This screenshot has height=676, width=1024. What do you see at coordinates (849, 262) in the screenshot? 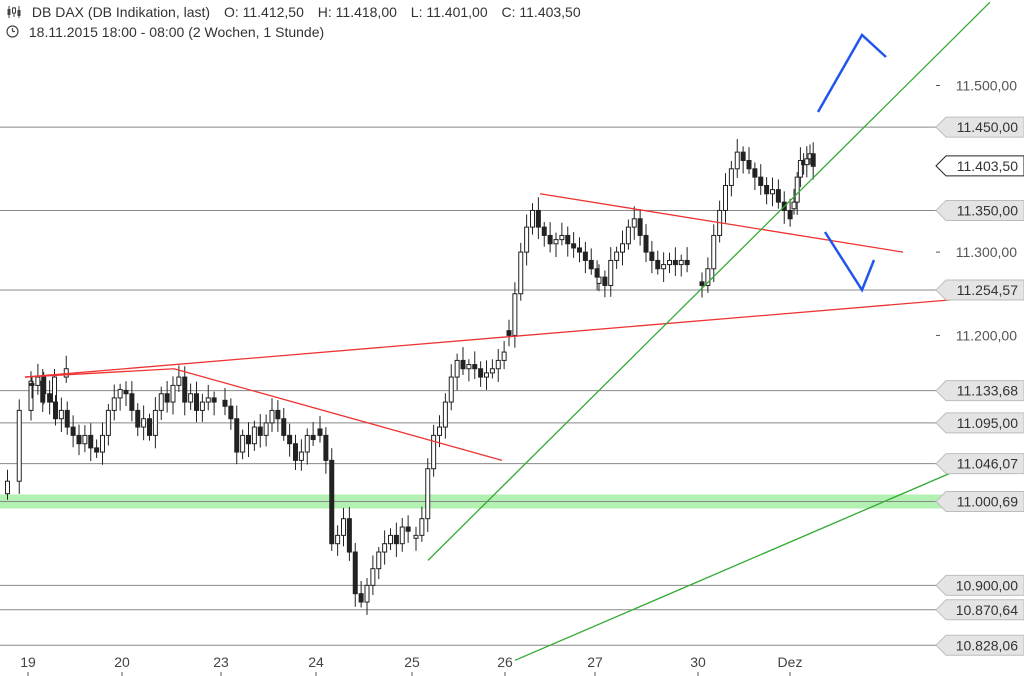
I see `down-projection-arrow` at bounding box center [849, 262].